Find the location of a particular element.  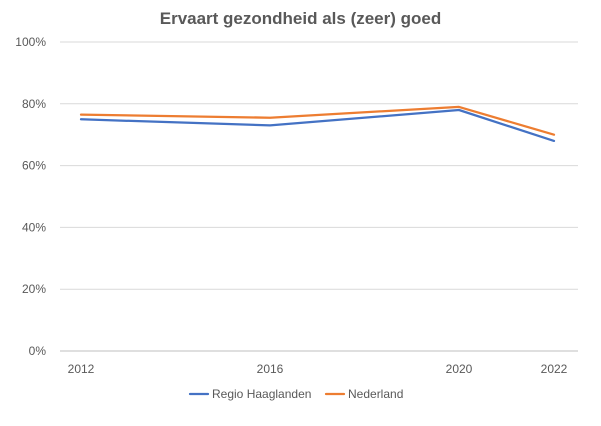

legend-label: Nederland is located at coordinates (375, 394).